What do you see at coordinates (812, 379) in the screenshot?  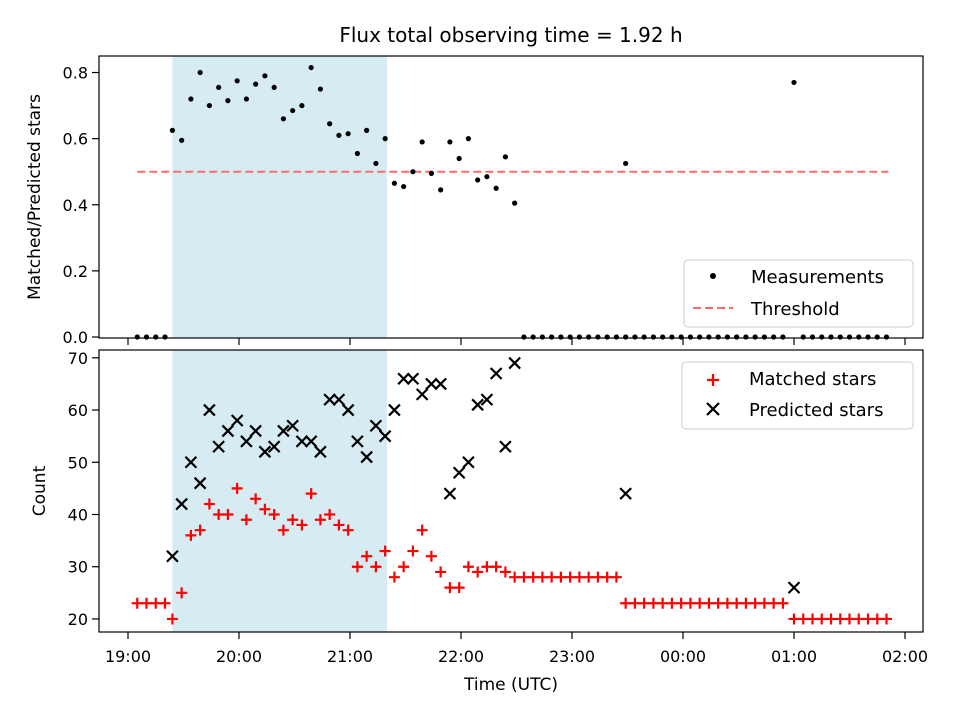 I see `legend-matched-label: Matched stars` at bounding box center [812, 379].